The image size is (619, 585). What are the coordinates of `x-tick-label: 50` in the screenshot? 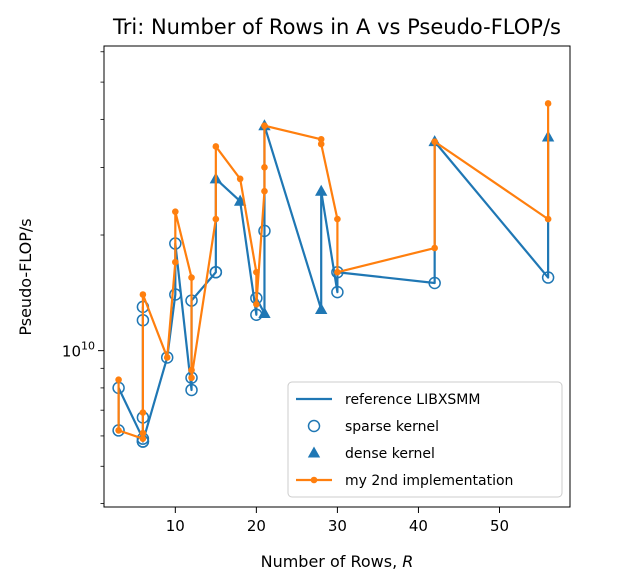 It's located at (499, 526).